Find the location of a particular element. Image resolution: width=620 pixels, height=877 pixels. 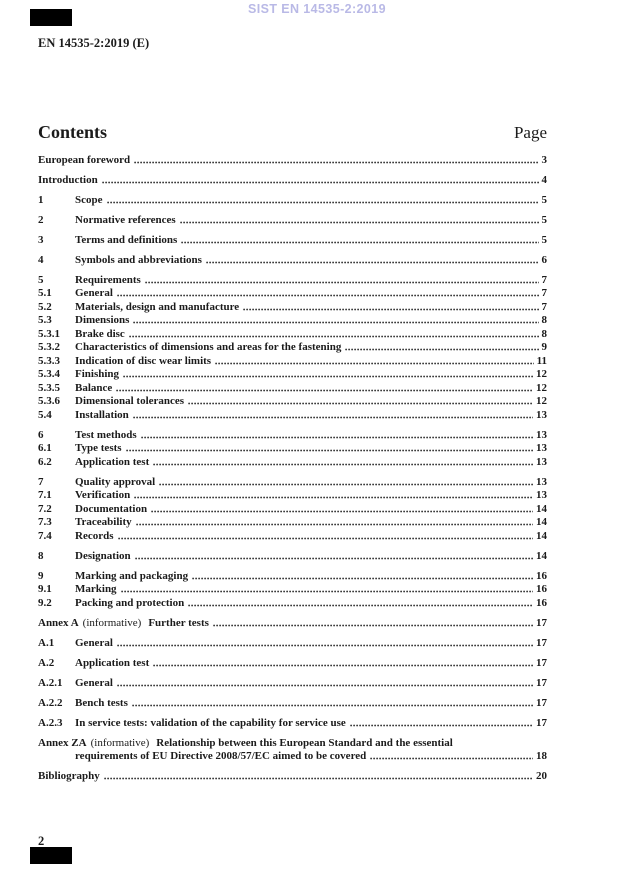

toc-entry: A.2.2 Bench tests 17 is located at coordinates (292, 702).